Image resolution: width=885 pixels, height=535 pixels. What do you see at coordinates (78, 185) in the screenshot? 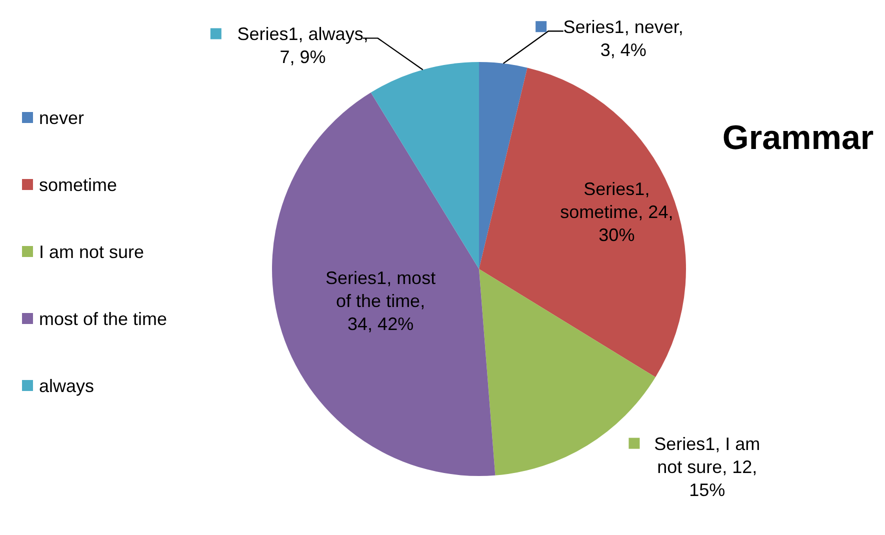
I see `legend-label: sometime` at bounding box center [78, 185].